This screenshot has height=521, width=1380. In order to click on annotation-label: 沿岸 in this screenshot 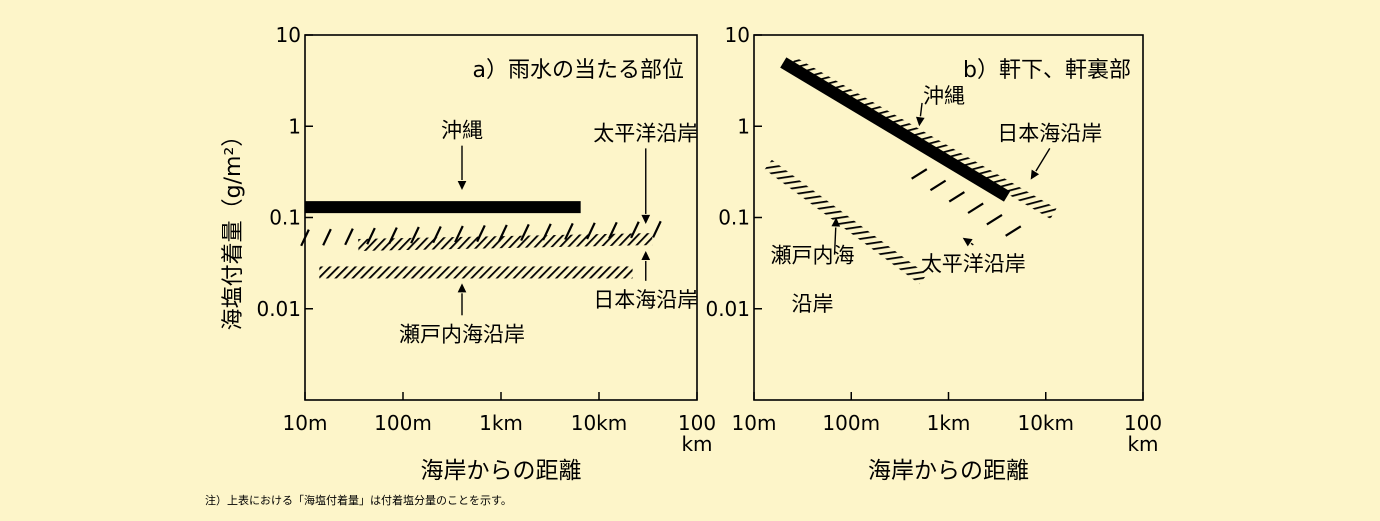, I will do `click(813, 304)`.